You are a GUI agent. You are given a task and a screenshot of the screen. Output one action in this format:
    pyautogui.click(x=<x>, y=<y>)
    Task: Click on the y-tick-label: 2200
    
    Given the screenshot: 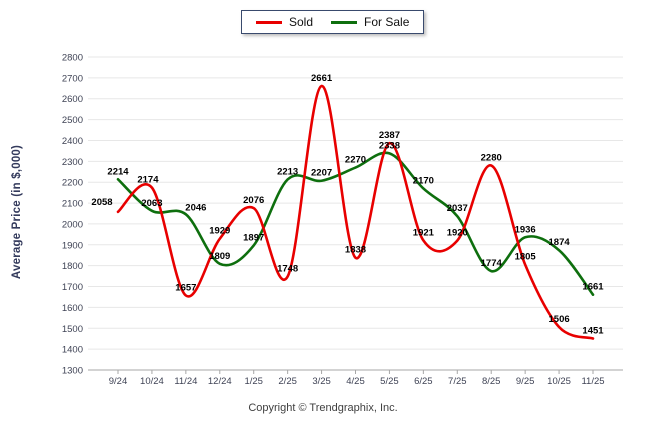 What is the action you would take?
    pyautogui.click(x=72, y=183)
    